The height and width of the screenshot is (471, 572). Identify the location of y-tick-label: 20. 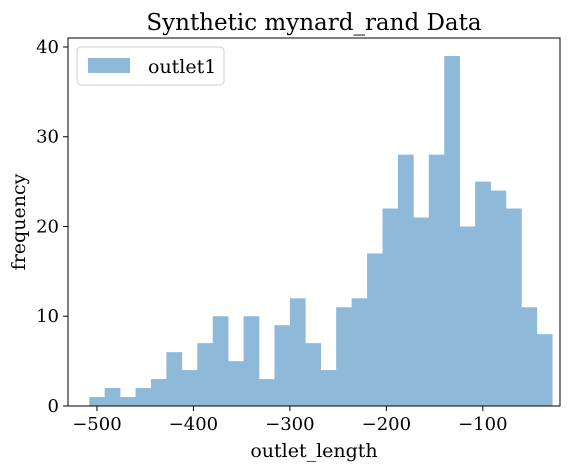
(47, 226).